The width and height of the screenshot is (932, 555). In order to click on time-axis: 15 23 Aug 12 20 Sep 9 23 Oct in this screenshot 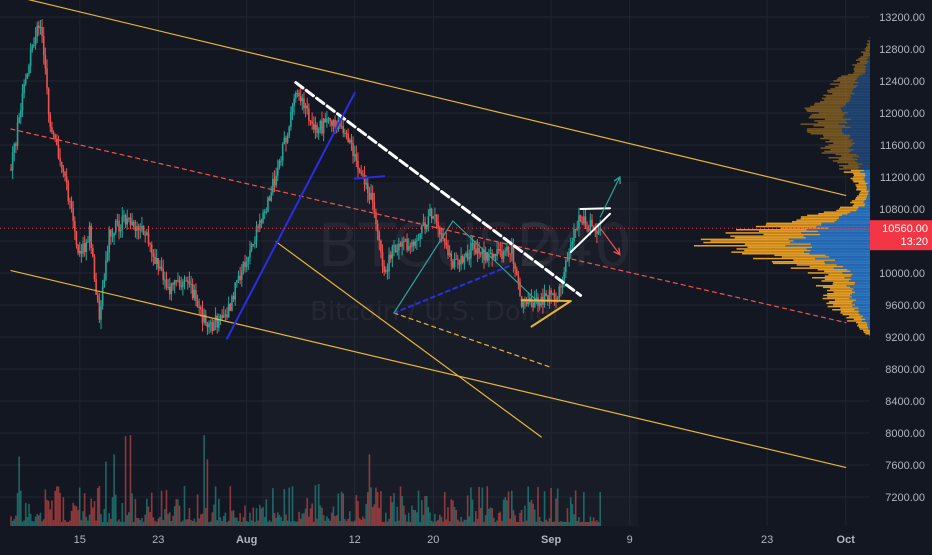, I will do `click(466, 538)`.